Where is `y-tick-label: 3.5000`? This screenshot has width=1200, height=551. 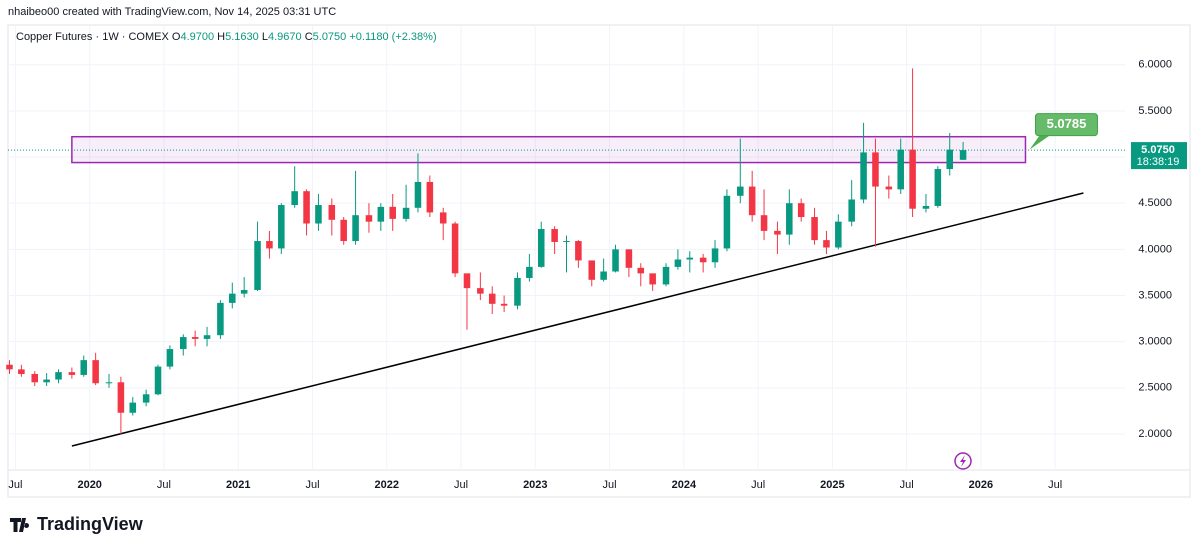
y-tick-label: 3.5000 is located at coordinates (1155, 295).